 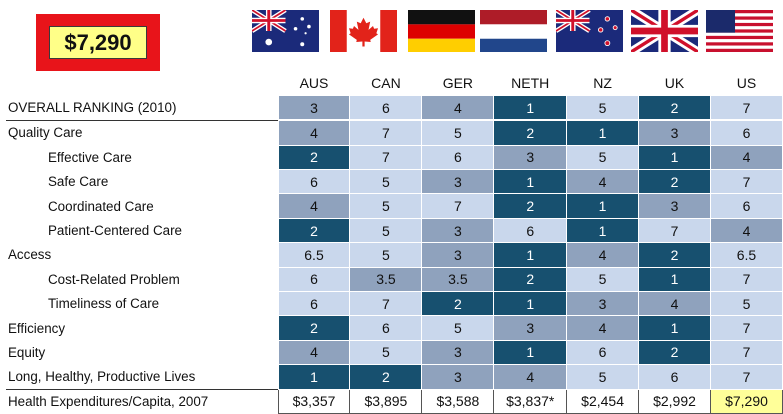 I want to click on australia-flag-icon, so click(x=285, y=31).